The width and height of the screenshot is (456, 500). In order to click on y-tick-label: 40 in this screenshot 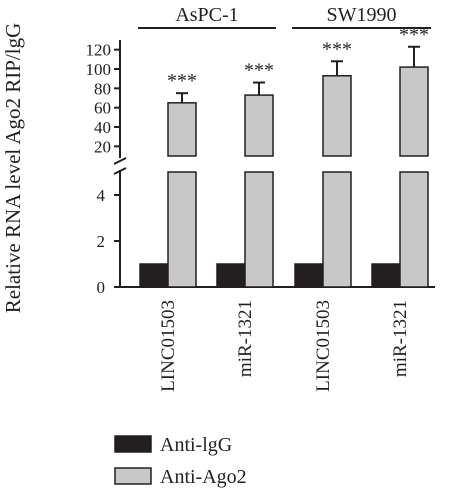, I will do `click(102, 127)`.